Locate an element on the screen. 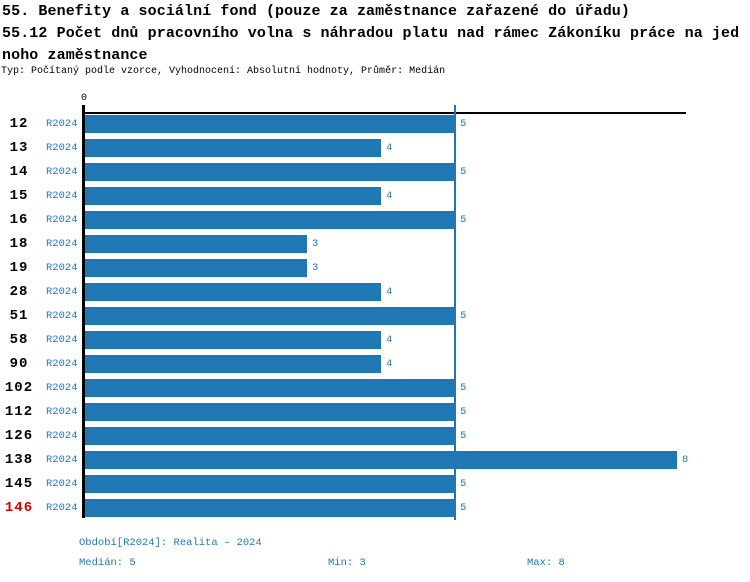 The height and width of the screenshot is (582, 750). row-category-label: 138 is located at coordinates (19, 460).